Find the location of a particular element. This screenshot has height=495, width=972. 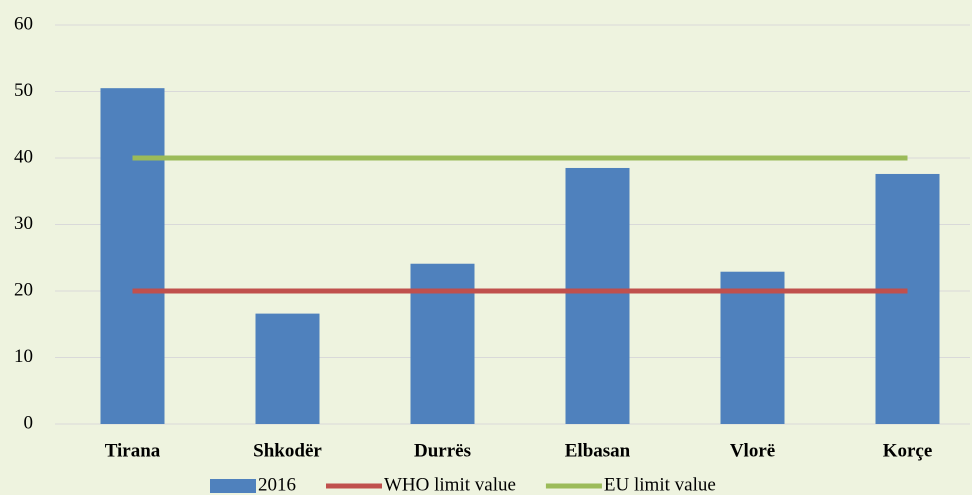

legend-swatch is located at coordinates (233, 486).